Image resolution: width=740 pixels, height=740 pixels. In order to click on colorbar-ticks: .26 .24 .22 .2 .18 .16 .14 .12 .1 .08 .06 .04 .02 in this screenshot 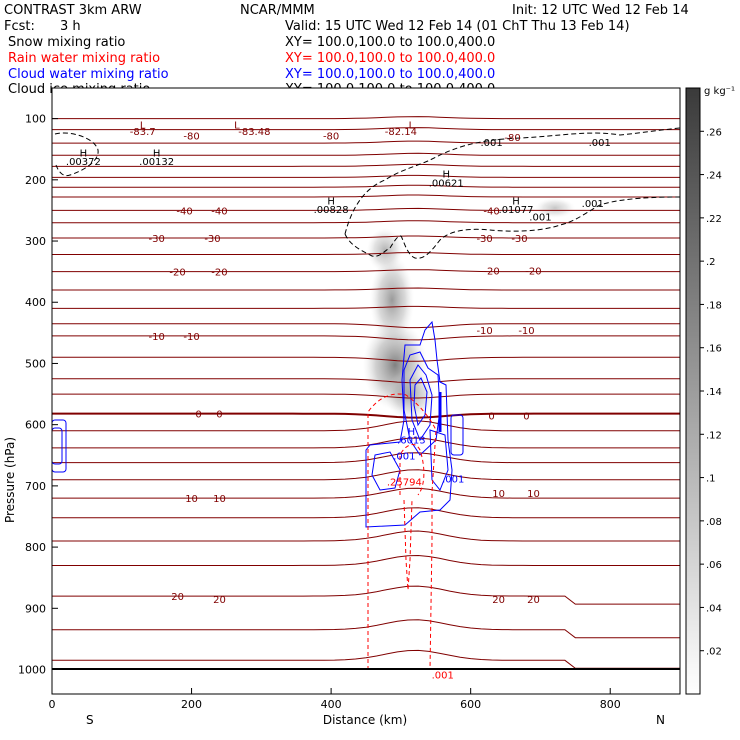, I will do `click(711, 392)`.